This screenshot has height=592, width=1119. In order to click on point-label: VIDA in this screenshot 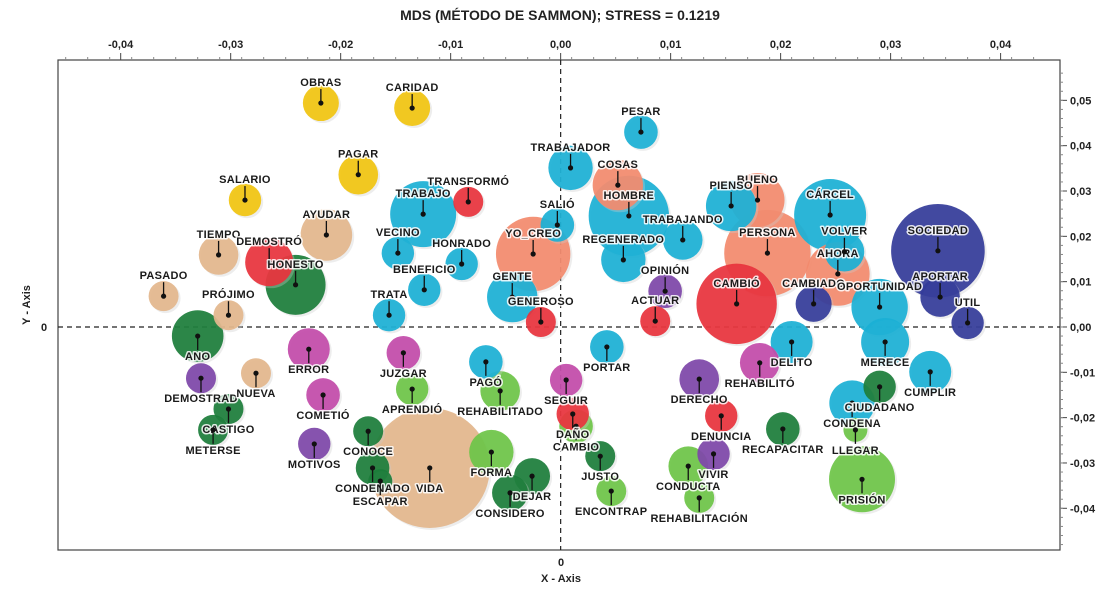, I will do `click(429, 489)`.